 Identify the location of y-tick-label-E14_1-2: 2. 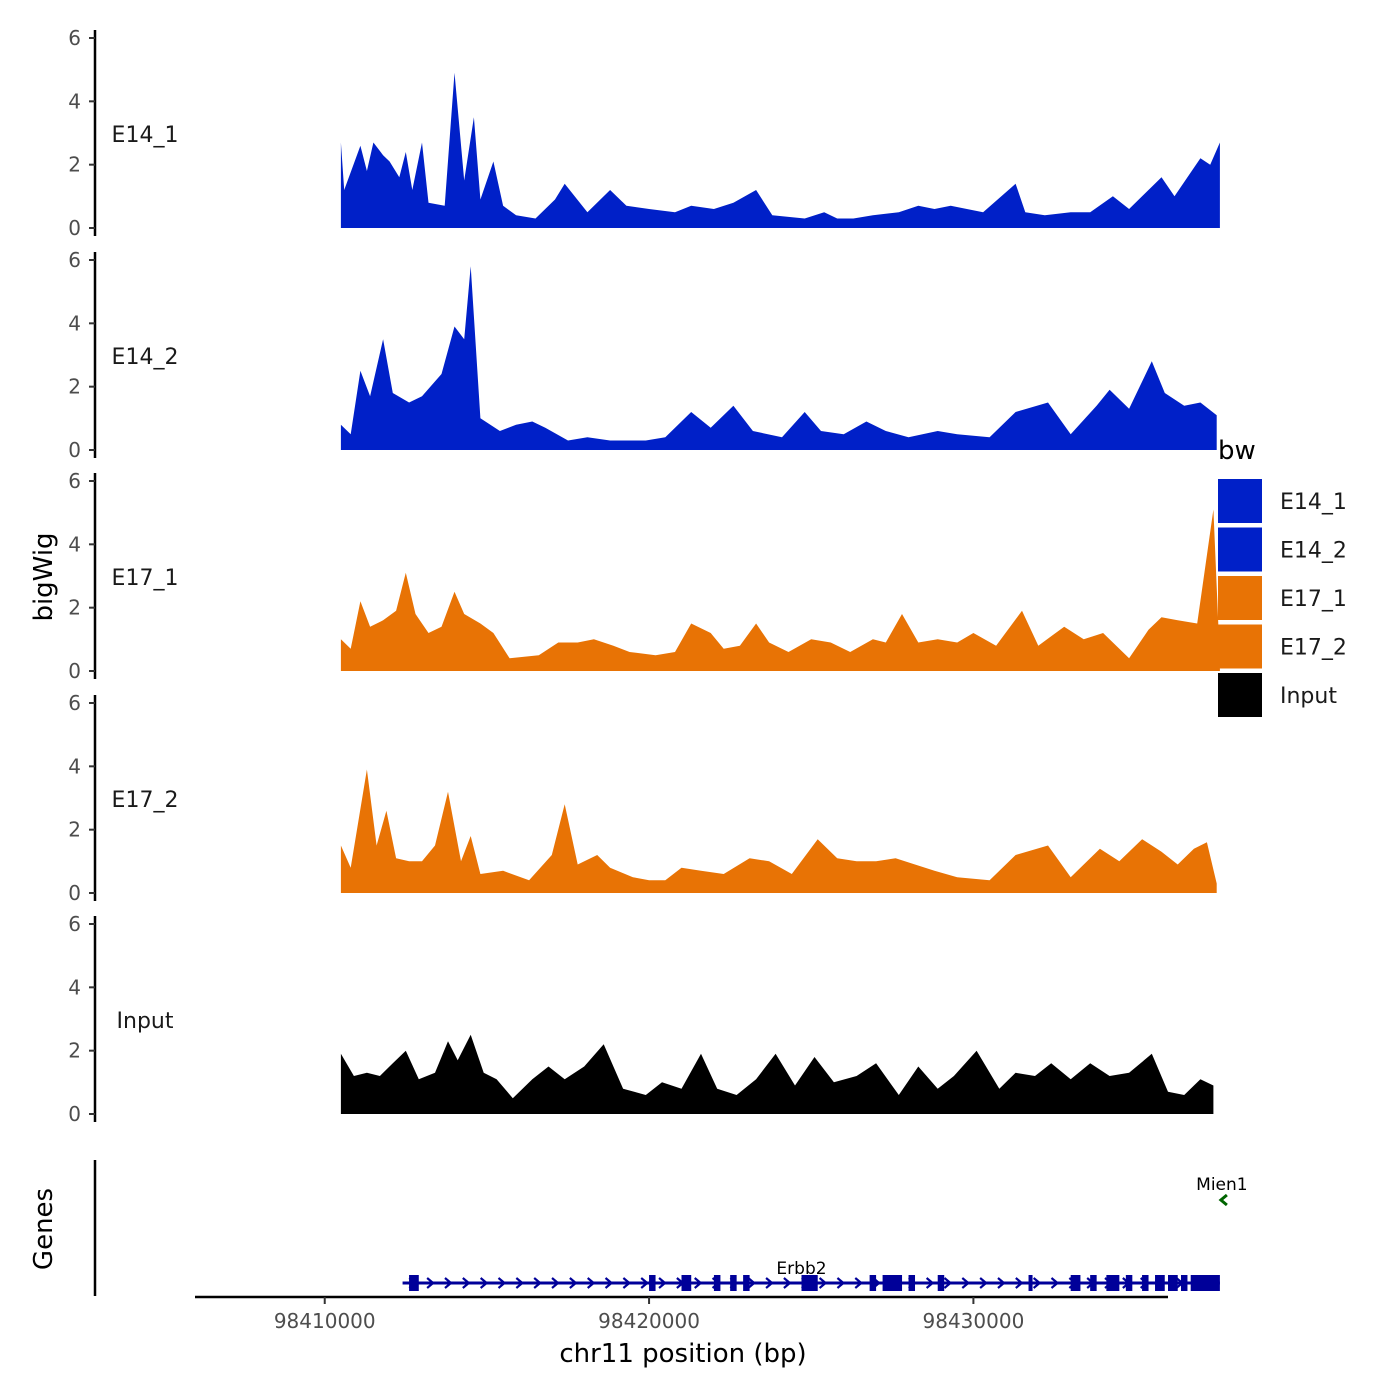
(74, 165).